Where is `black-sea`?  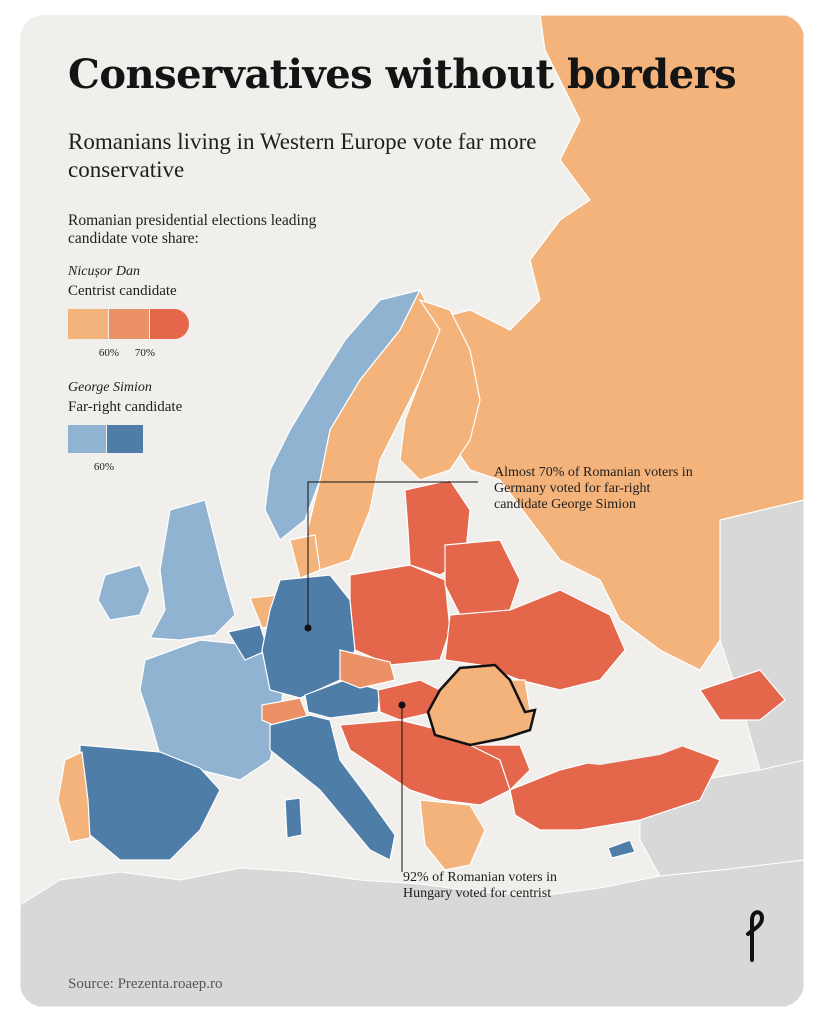
black-sea is located at coordinates (615, 727).